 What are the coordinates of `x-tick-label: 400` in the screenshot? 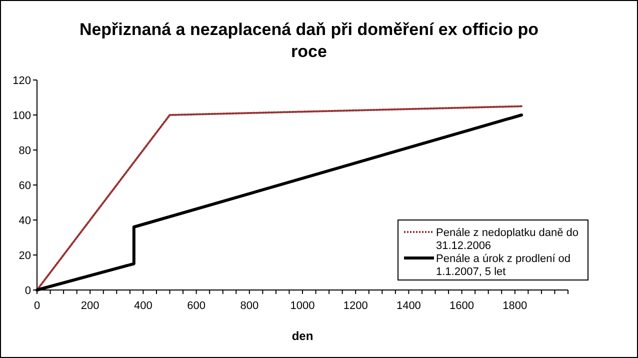 It's located at (143, 306).